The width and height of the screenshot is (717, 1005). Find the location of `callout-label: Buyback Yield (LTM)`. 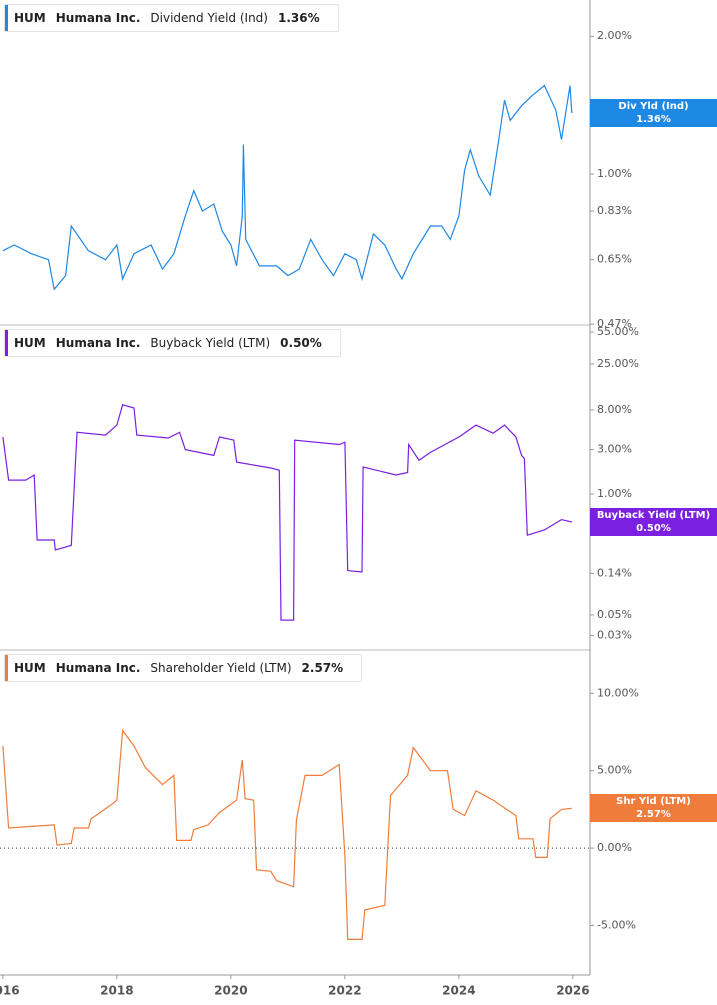

callout-label: Buyback Yield (LTM) is located at coordinates (653, 515).